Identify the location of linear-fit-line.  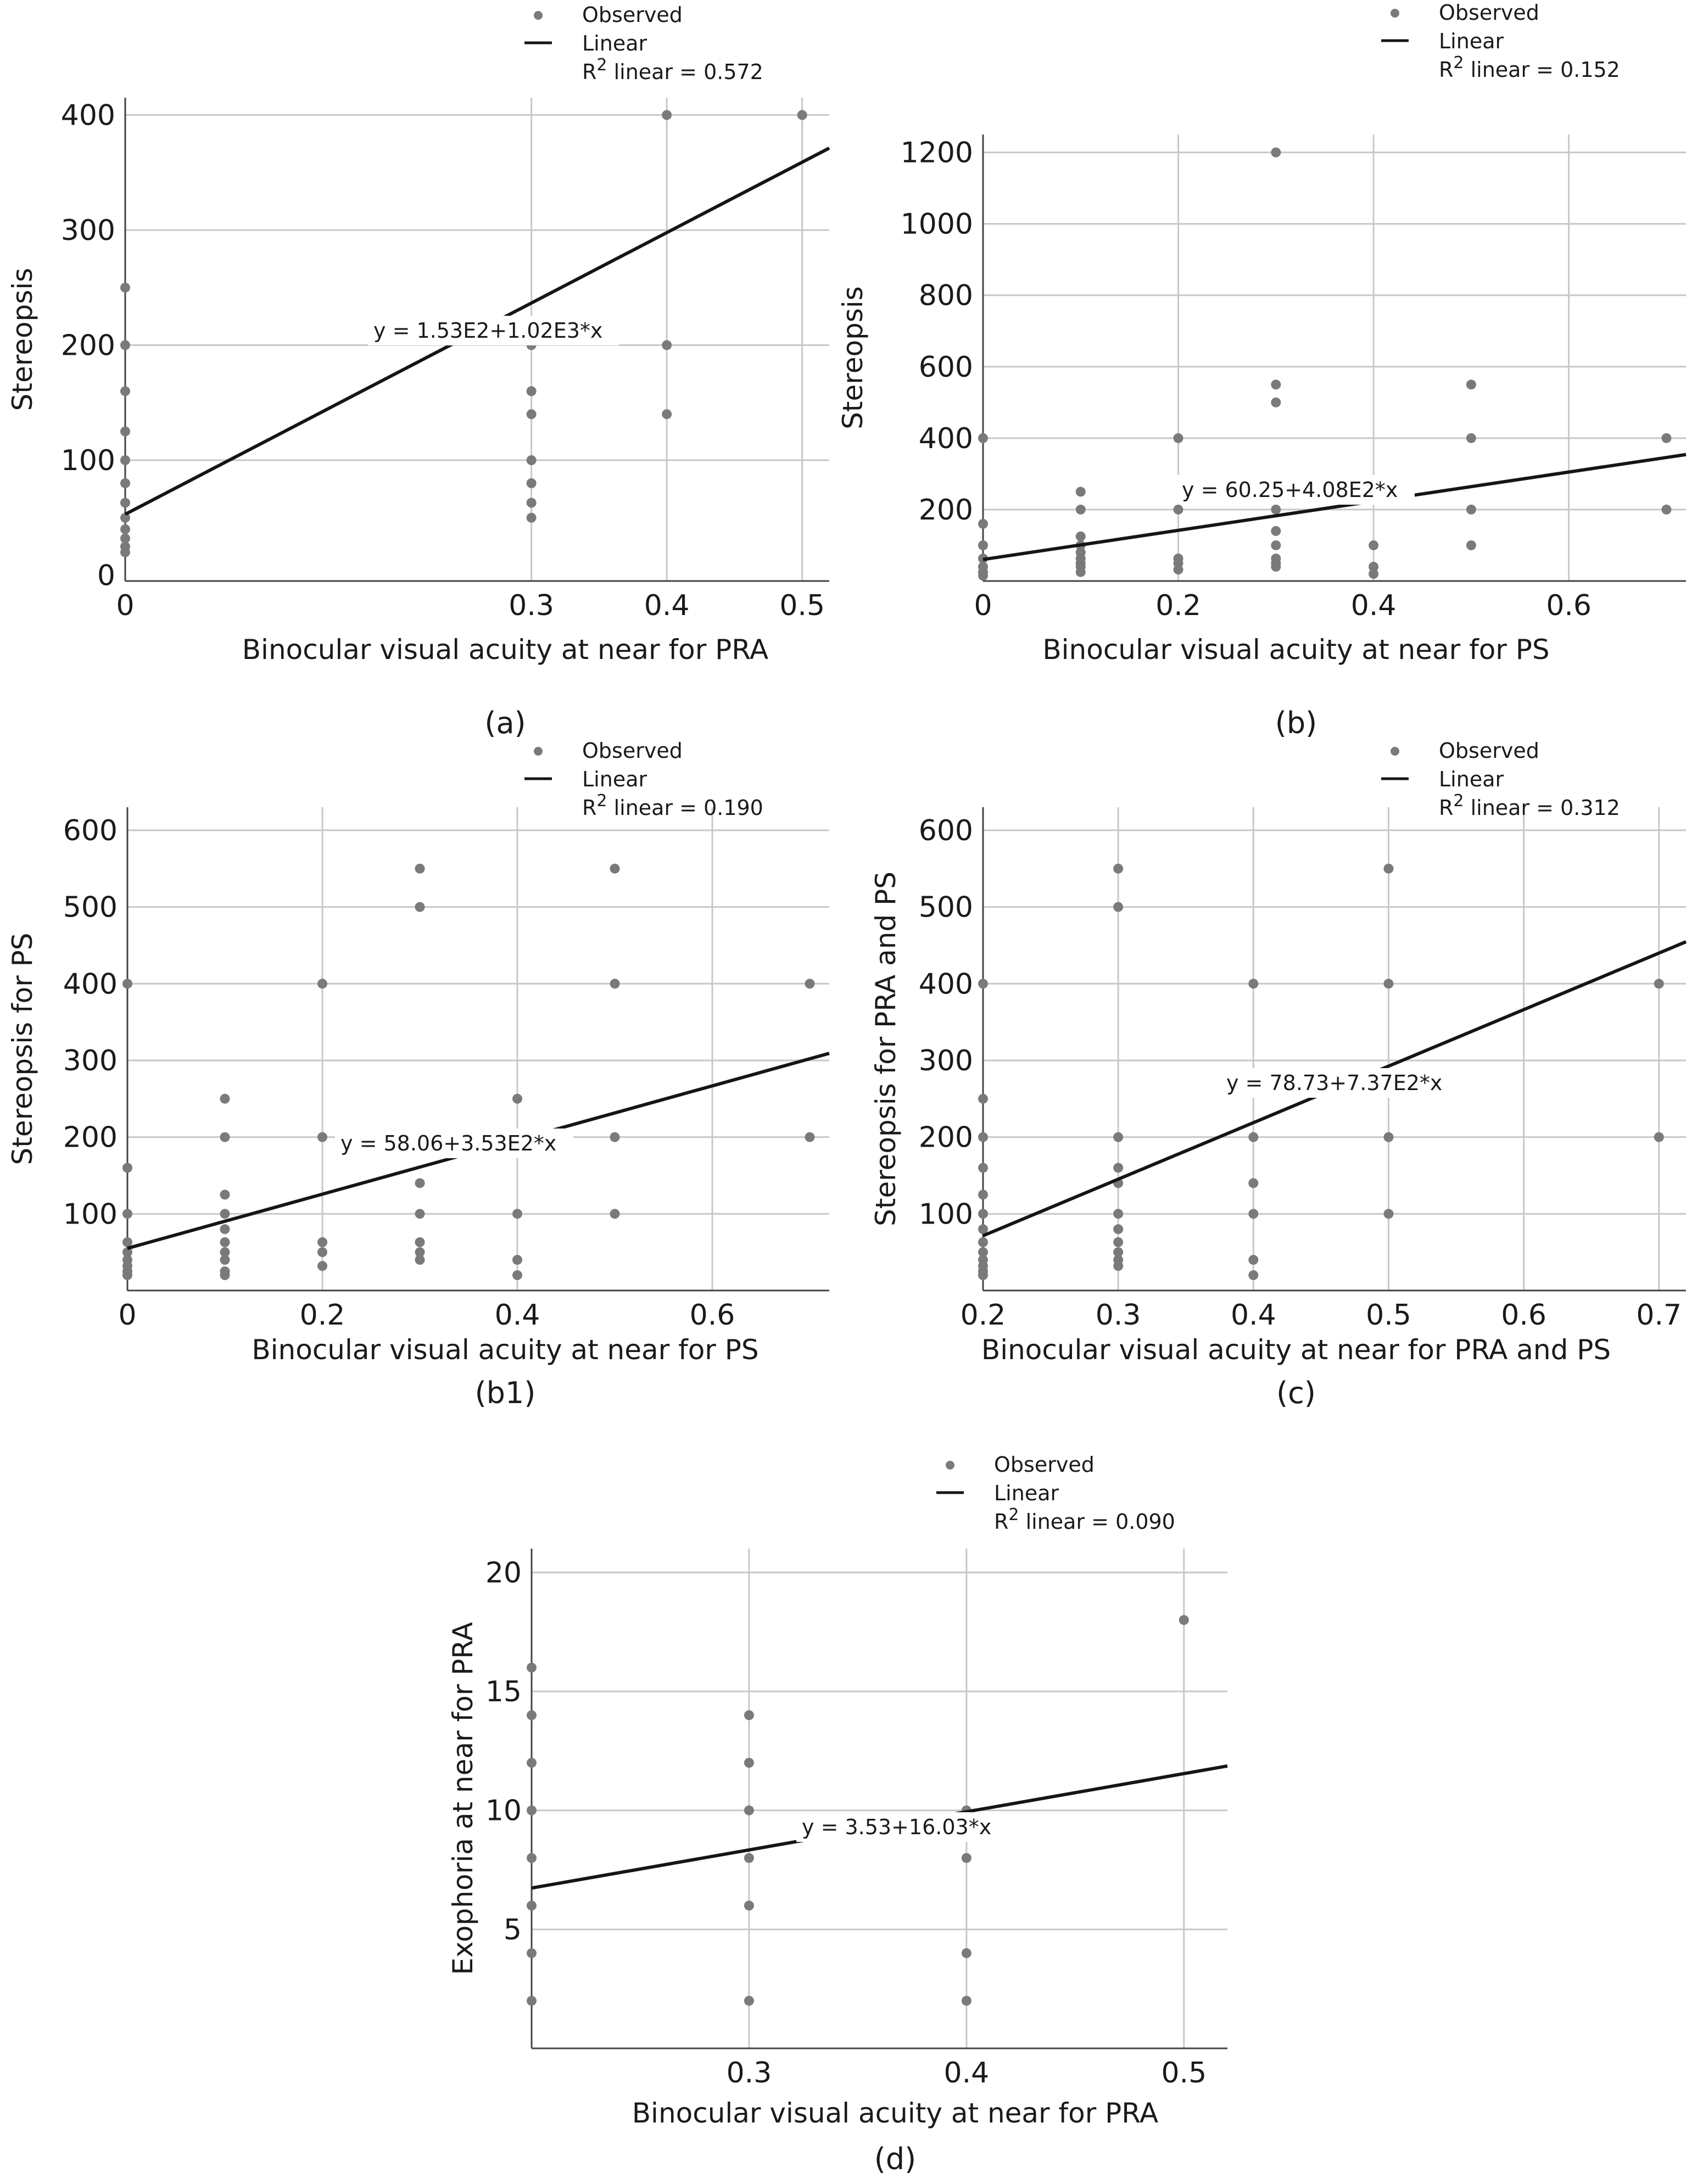
(1334, 507).